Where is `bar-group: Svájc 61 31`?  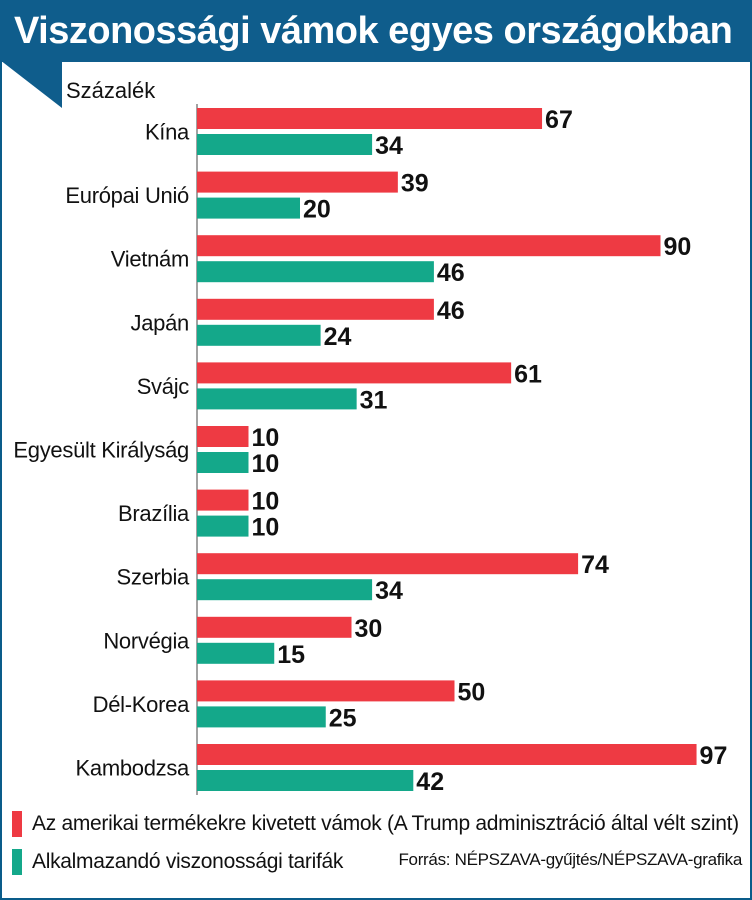 bar-group: Svájc 61 31 is located at coordinates (339, 387).